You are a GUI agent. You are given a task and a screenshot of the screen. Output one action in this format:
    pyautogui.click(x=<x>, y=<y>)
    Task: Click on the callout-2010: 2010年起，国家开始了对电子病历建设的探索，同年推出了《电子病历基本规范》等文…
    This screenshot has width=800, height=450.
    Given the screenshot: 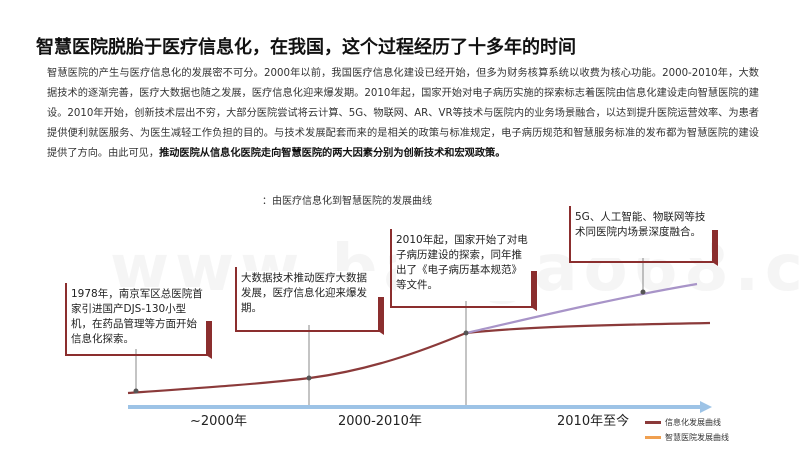 What is the action you would take?
    pyautogui.click(x=463, y=267)
    